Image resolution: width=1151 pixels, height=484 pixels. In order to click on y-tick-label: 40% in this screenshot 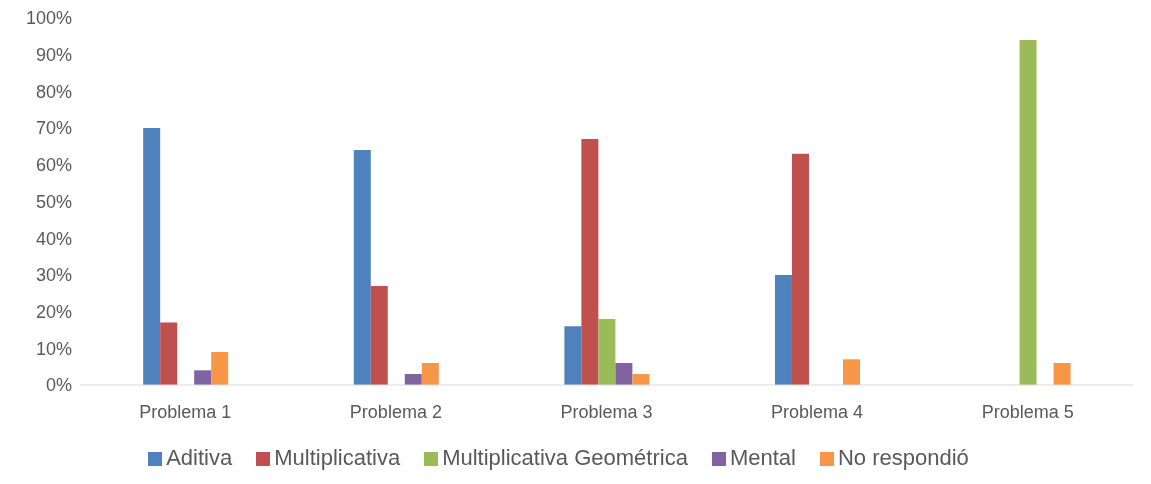, I will do `click(53, 238)`.